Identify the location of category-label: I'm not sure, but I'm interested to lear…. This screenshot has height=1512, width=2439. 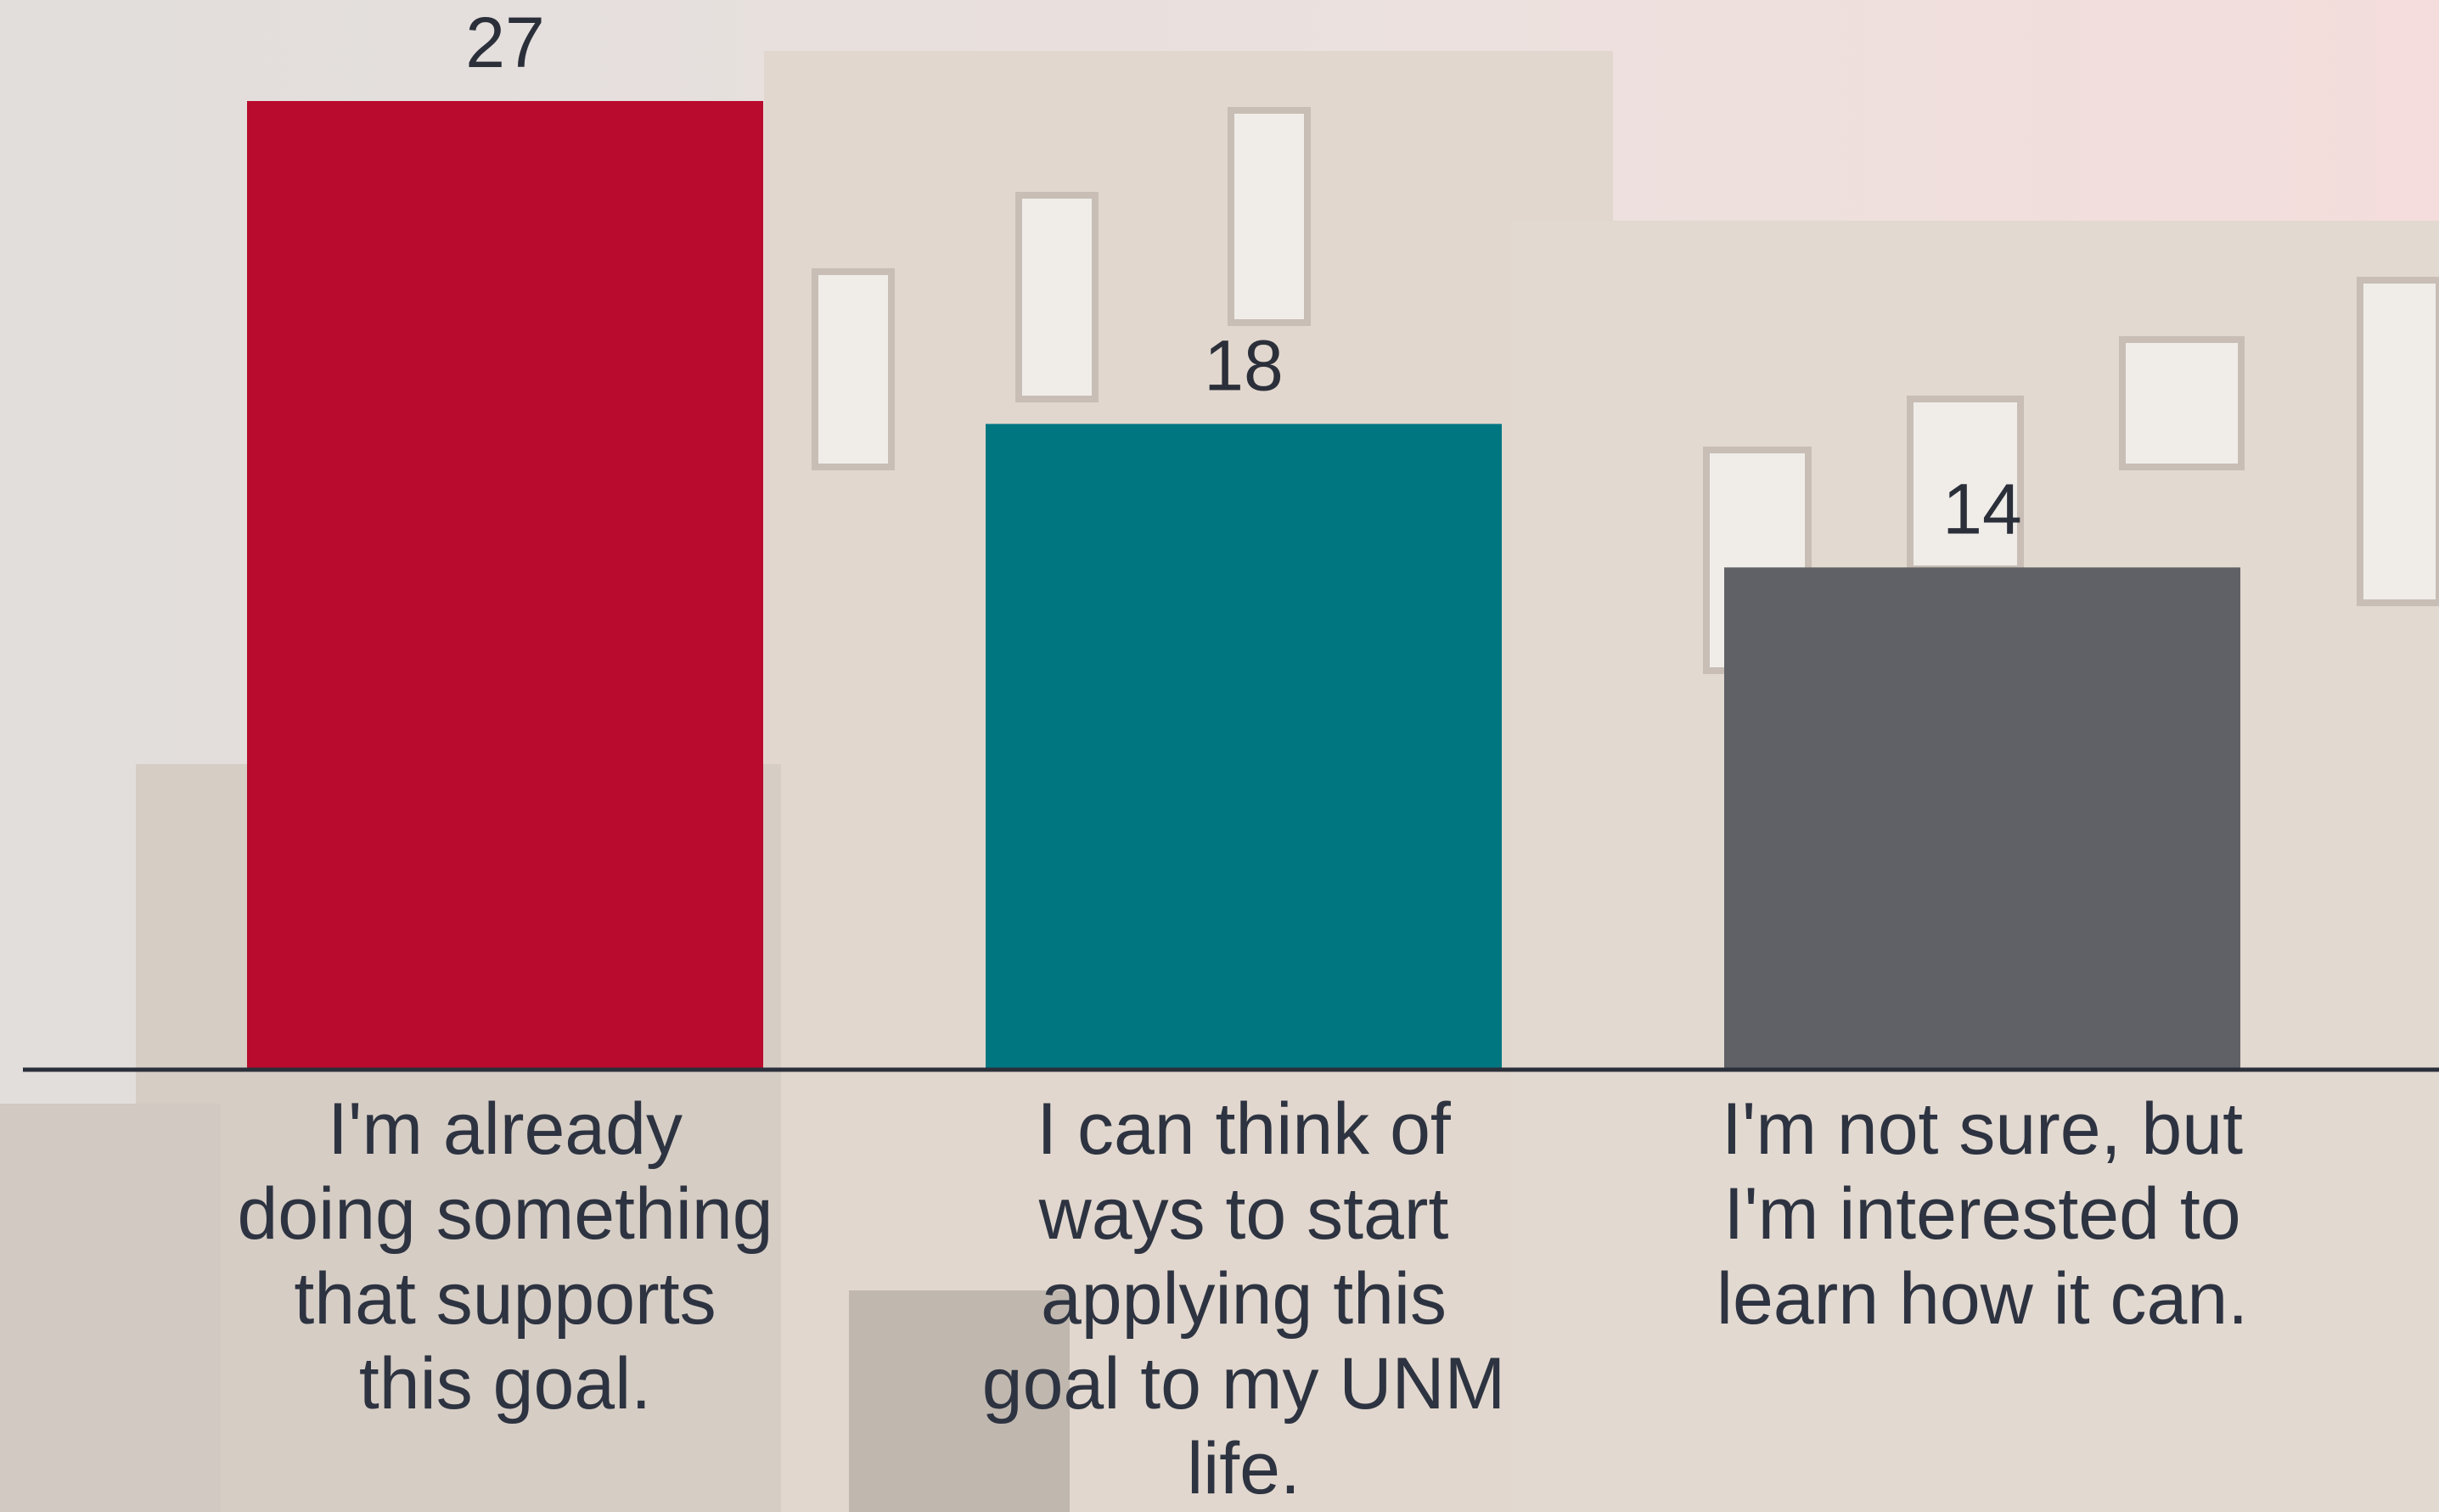
(1982, 1214).